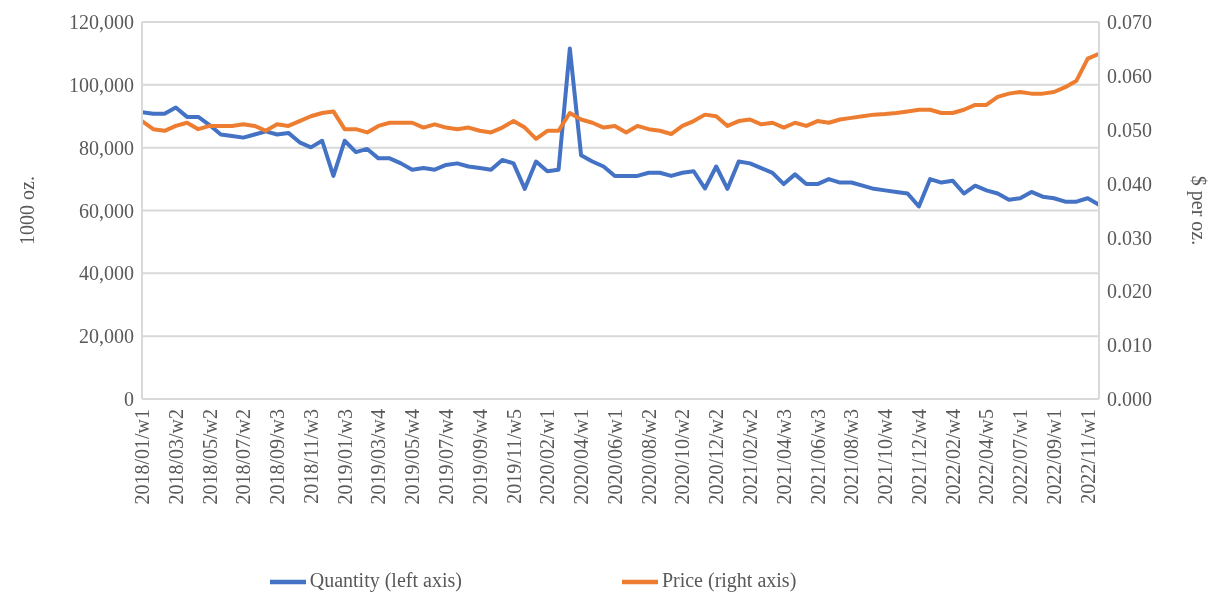 The image size is (1217, 613). Describe the element at coordinates (142, 457) in the screenshot. I see `x-tick-label: 2018/01/w1` at that location.